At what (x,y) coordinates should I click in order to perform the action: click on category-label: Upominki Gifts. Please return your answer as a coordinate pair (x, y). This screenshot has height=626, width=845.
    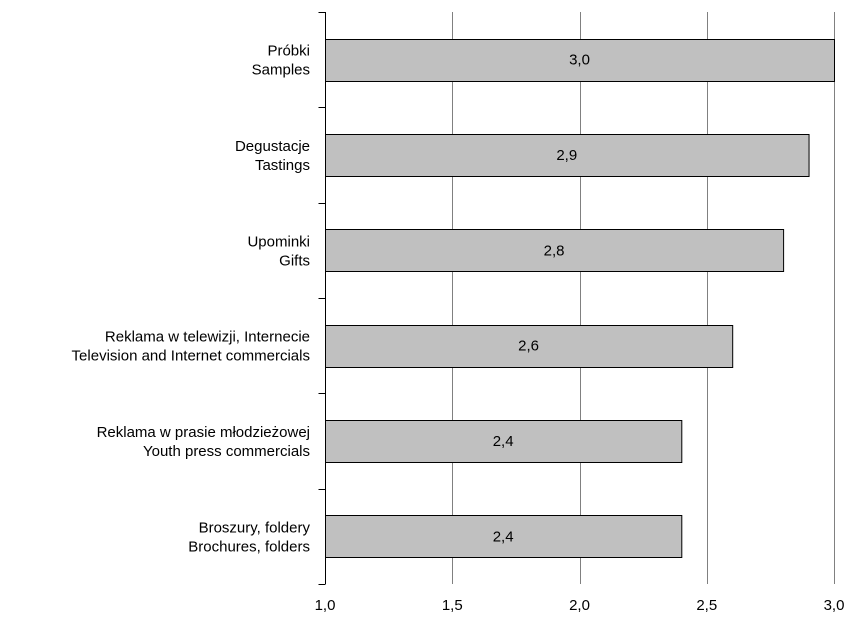
    Looking at the image, I should click on (278, 251).